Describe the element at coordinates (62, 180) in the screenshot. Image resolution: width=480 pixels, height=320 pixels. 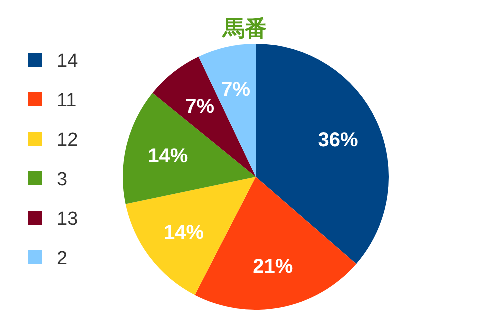
I see `legend-label: 3` at that location.